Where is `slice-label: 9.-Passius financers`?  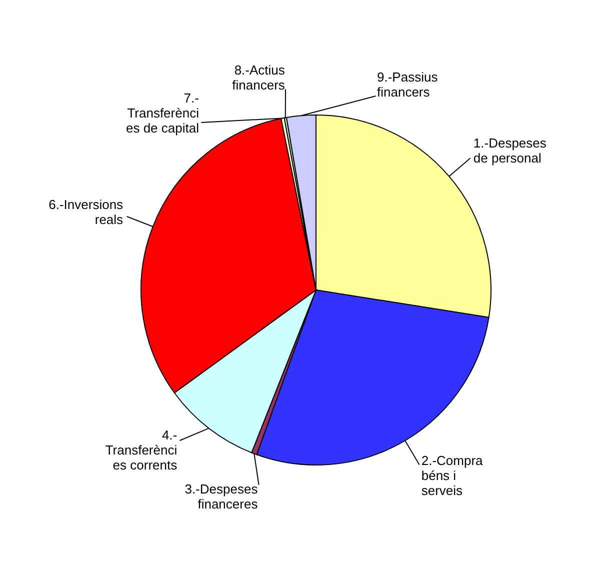
slice-label: 9.-Passius financers is located at coordinates (407, 85).